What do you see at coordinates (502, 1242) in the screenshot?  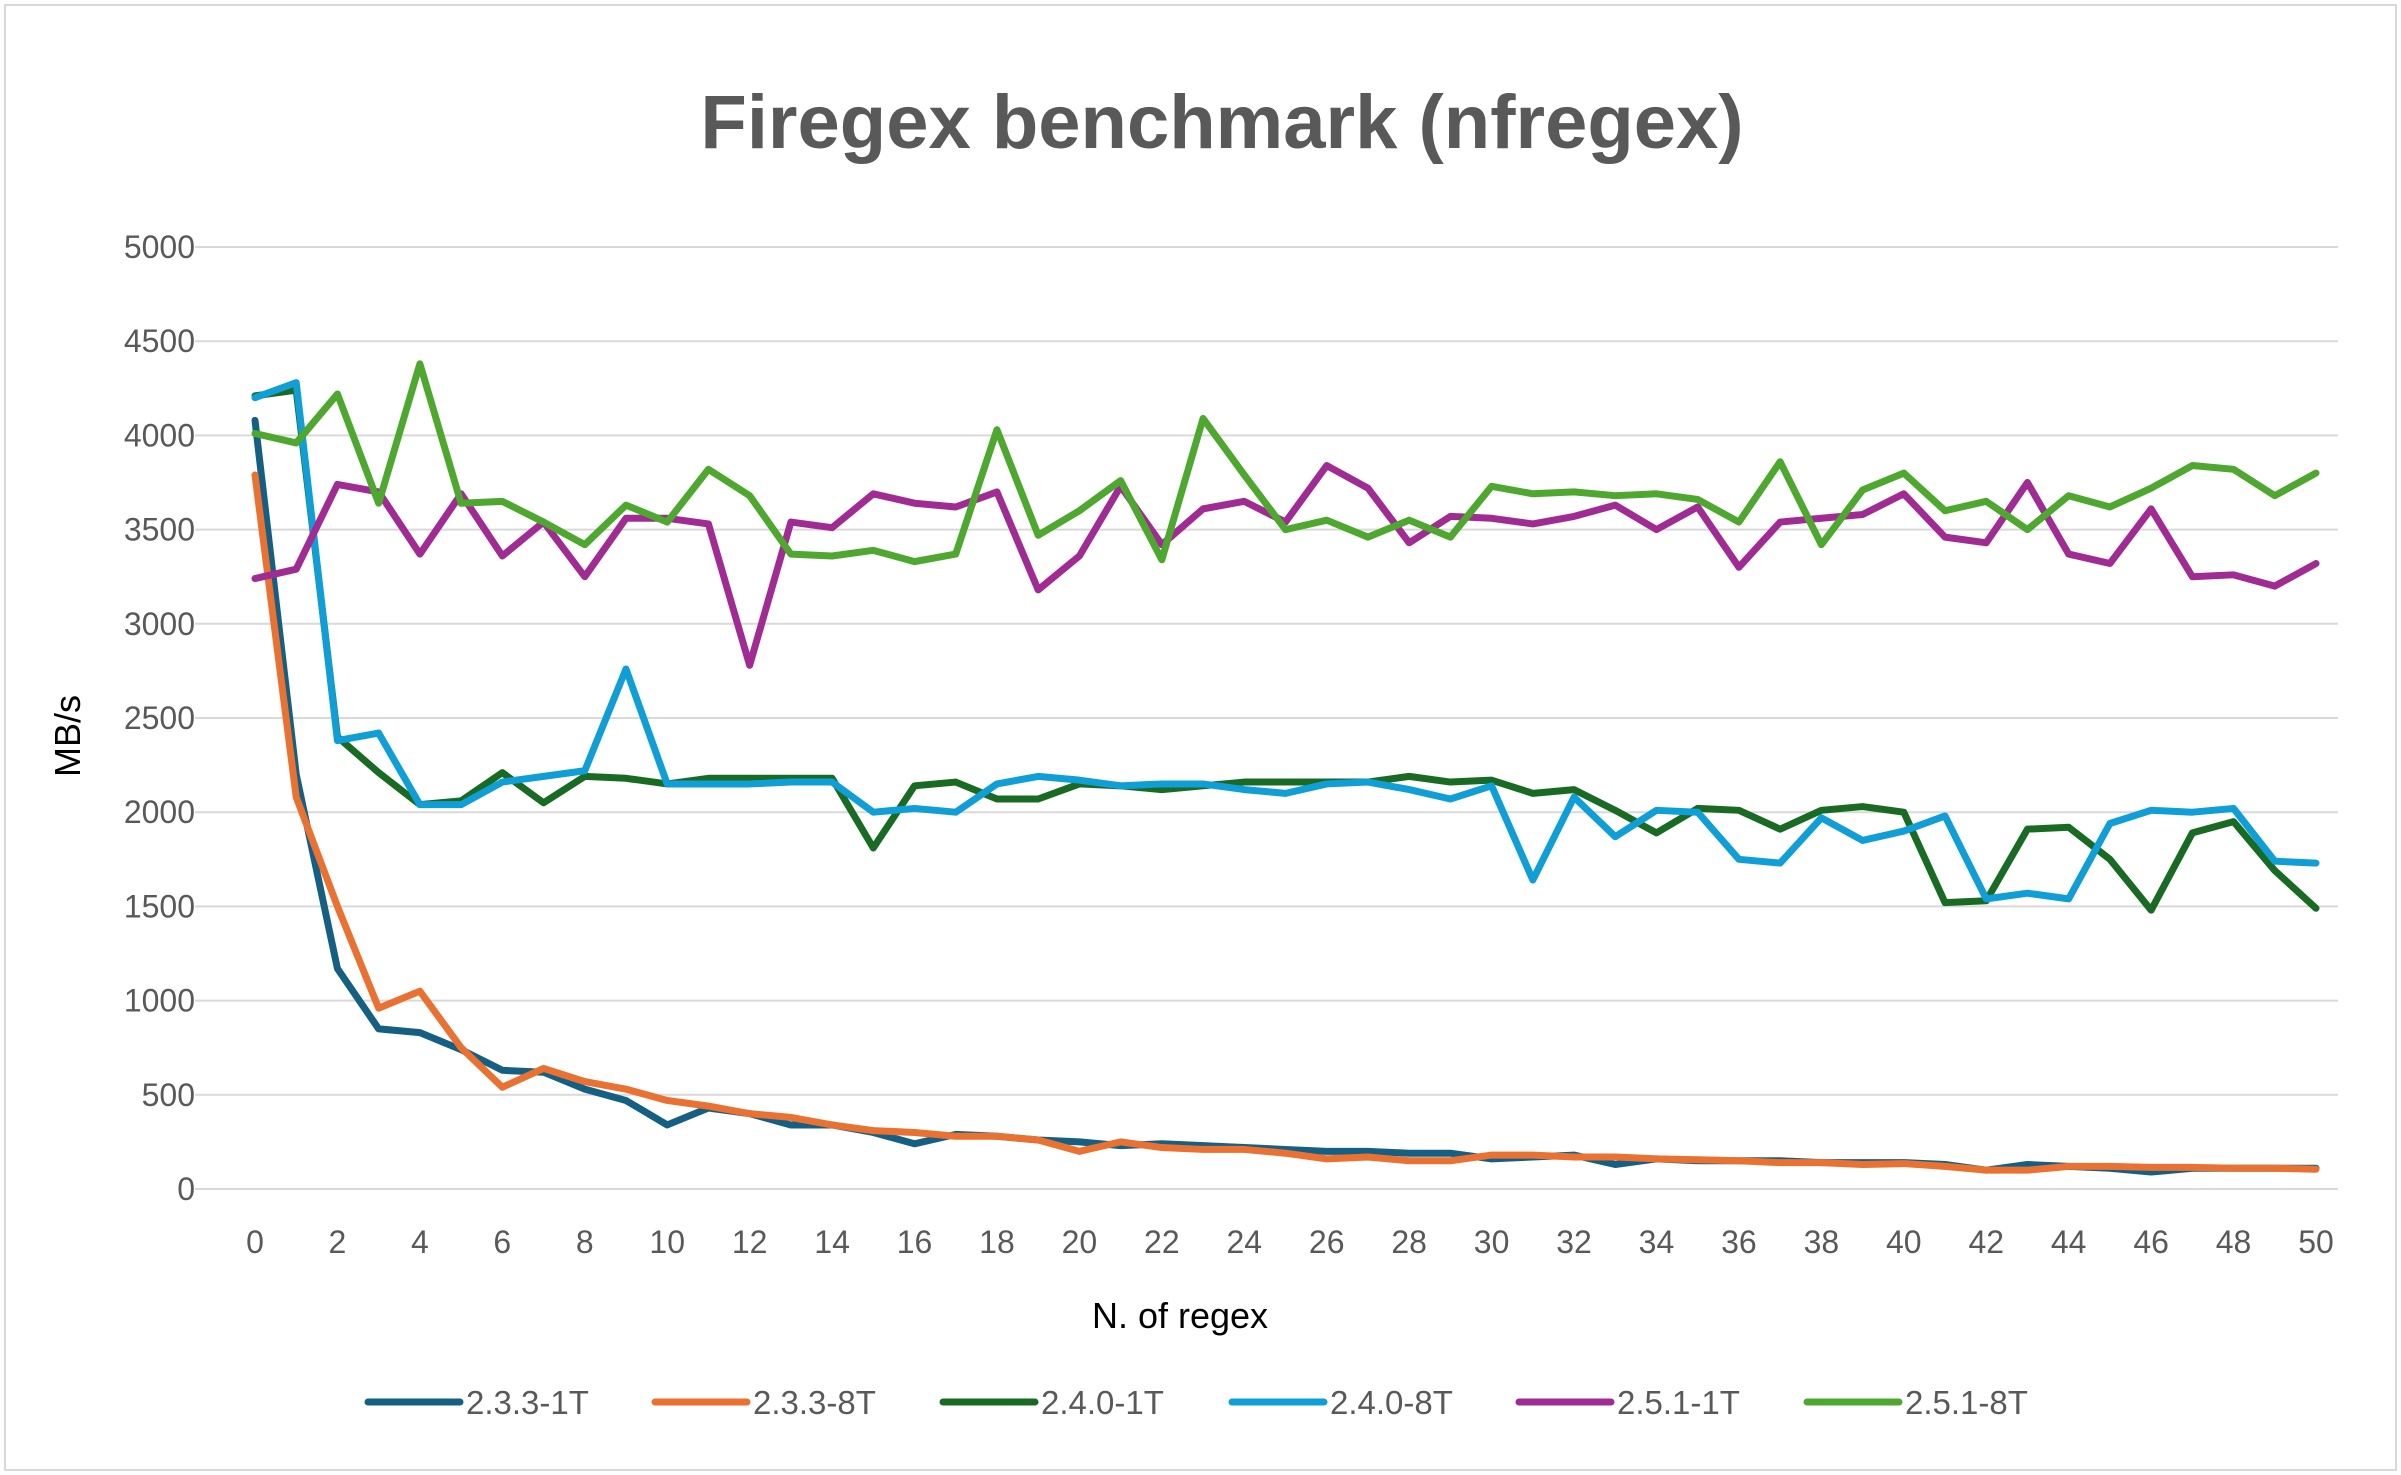 I see `x-tick-label: 6` at bounding box center [502, 1242].